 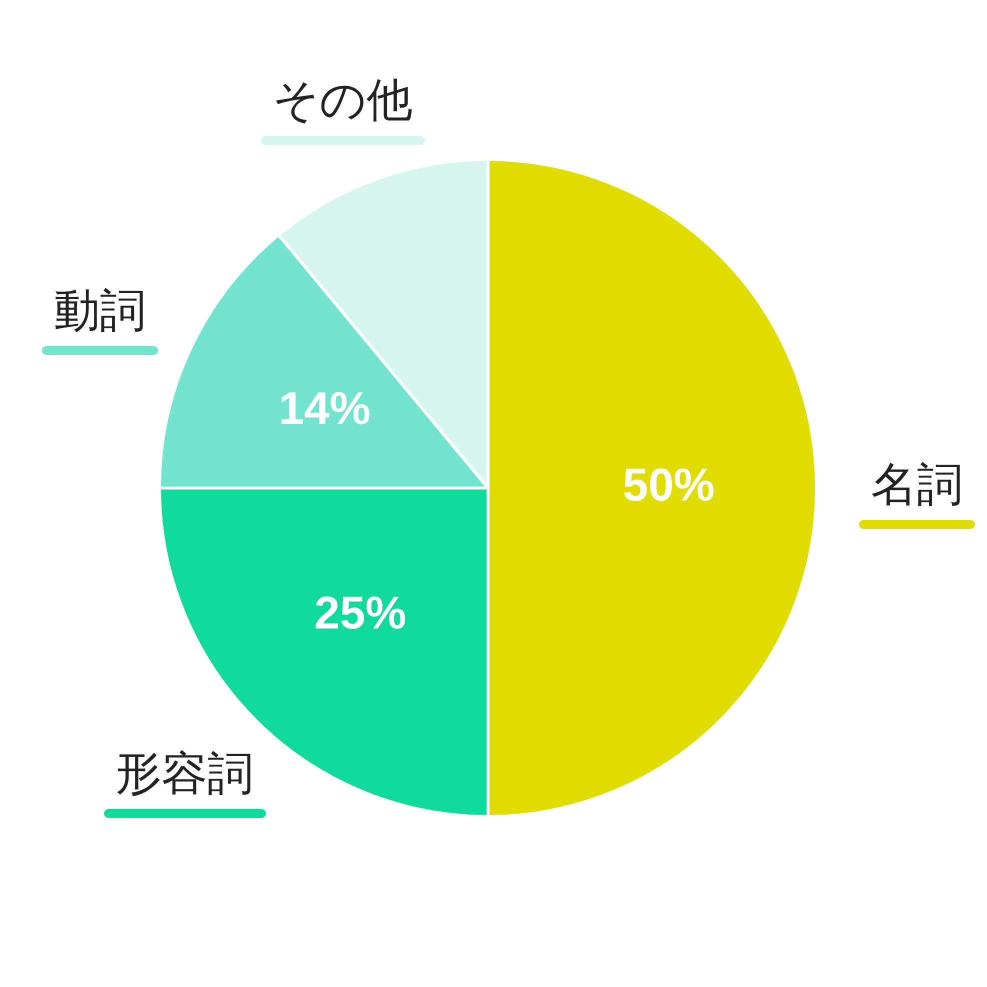 What do you see at coordinates (916, 483) in the screenshot?
I see `slice-label: 名詞` at bounding box center [916, 483].